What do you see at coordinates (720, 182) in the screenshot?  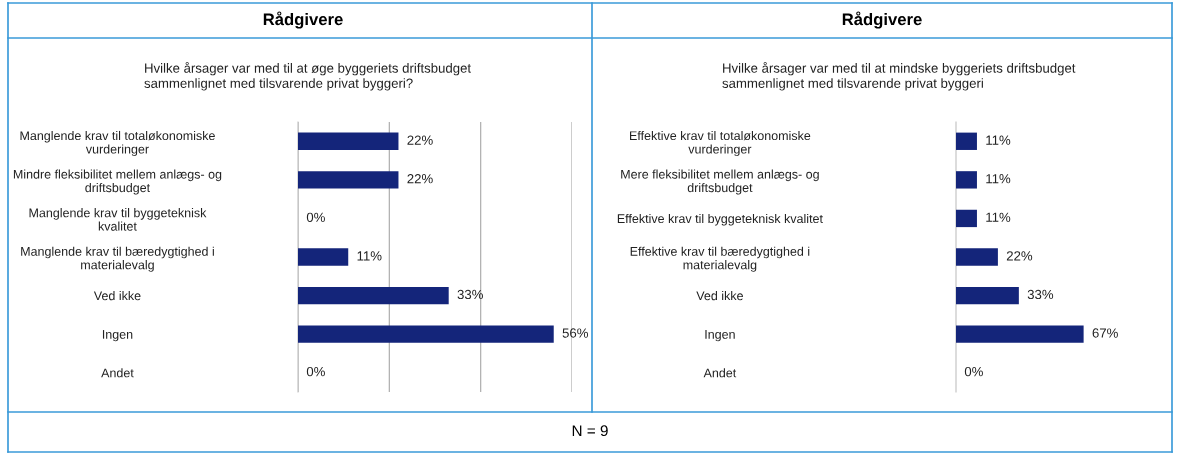 I see `y-tick-label: Mere fleksibilitet mellem anlægs- og driftsbudget` at bounding box center [720, 182].